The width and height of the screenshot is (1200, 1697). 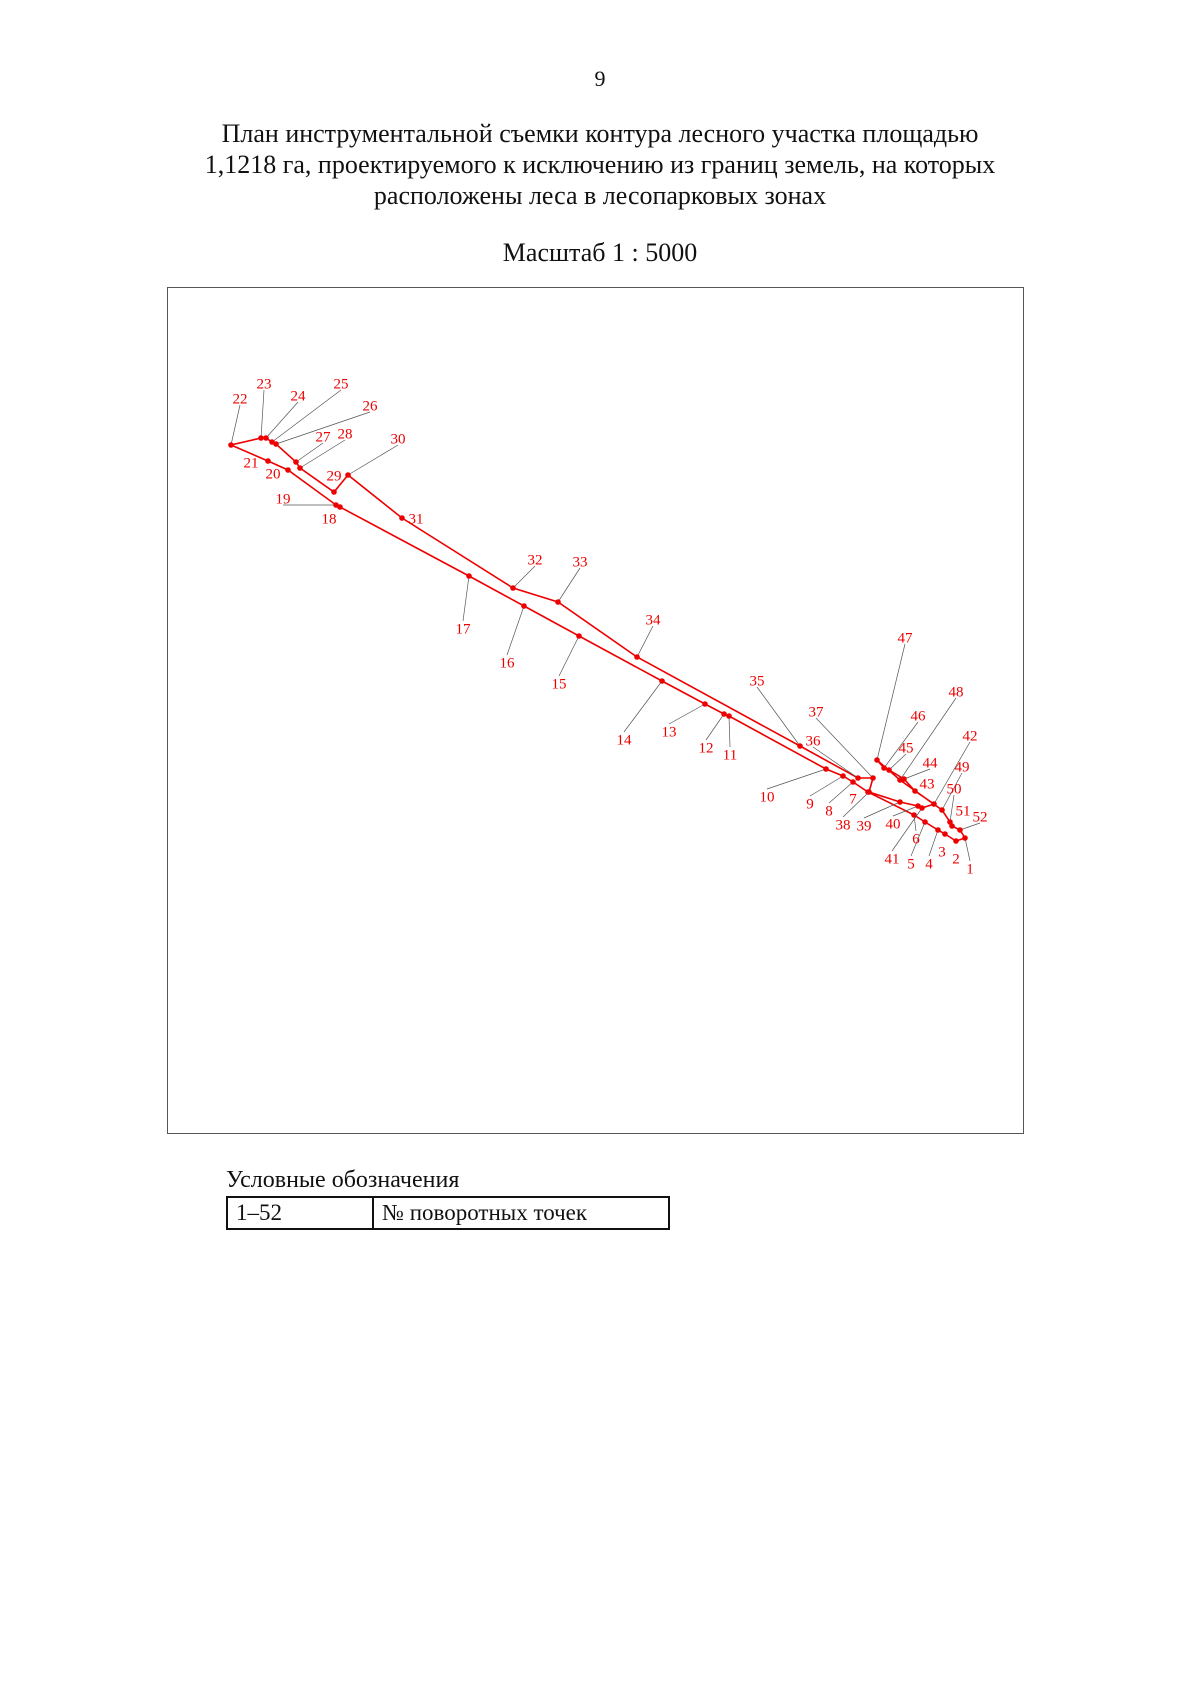 What do you see at coordinates (814, 741) in the screenshot?
I see `point-label: 36` at bounding box center [814, 741].